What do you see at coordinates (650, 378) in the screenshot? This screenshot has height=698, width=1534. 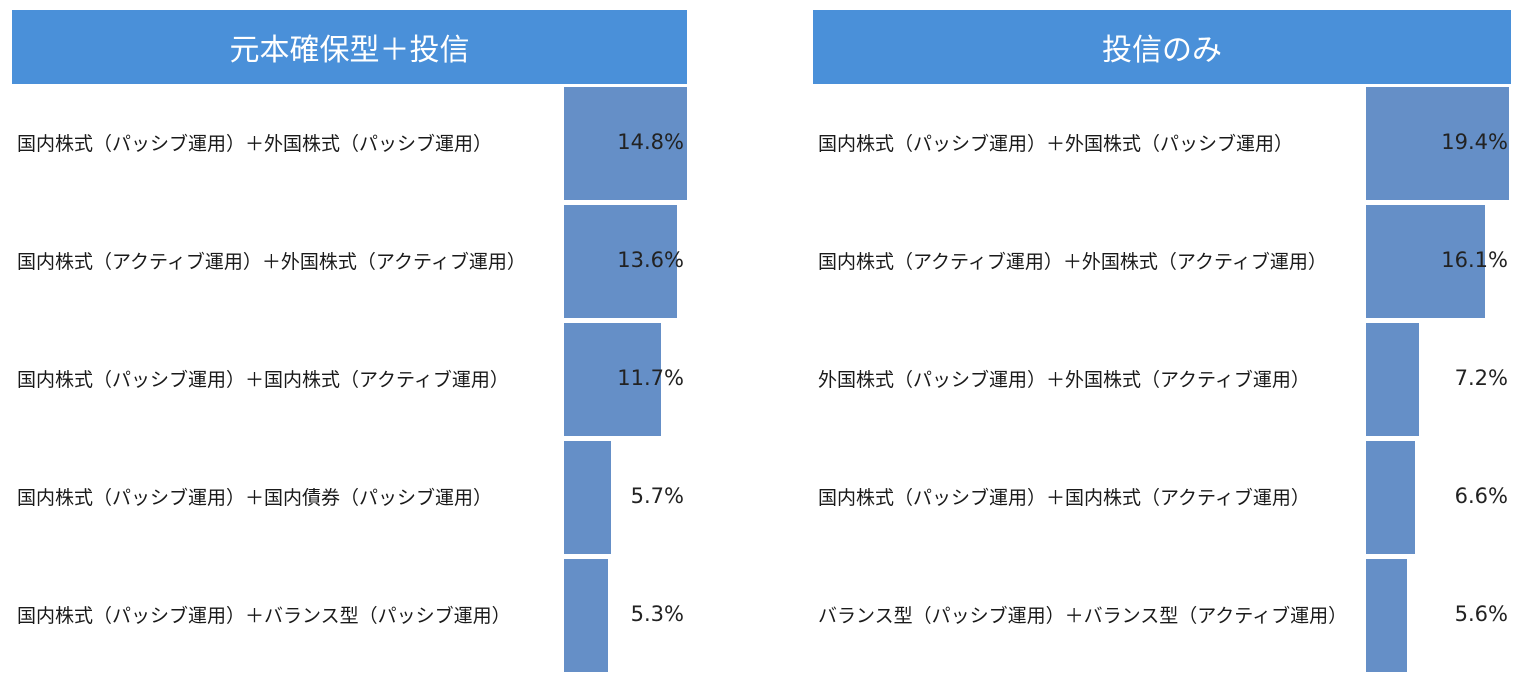 I see `data-label: 11.7%` at bounding box center [650, 378].